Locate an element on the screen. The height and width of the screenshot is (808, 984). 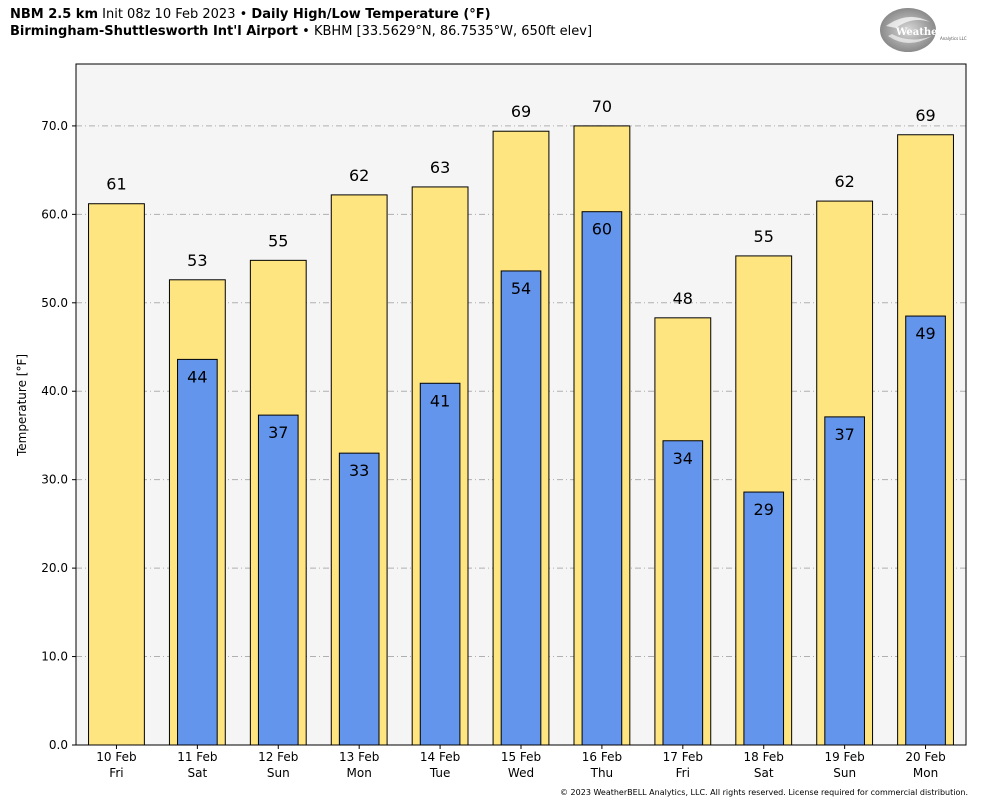
y-tick-label: 70.0 is located at coordinates (54, 126).